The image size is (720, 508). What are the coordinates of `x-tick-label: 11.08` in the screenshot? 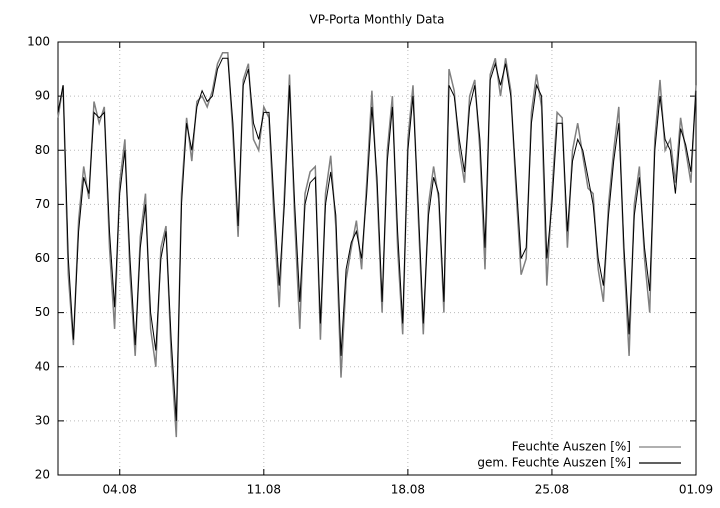 It's located at (264, 490).